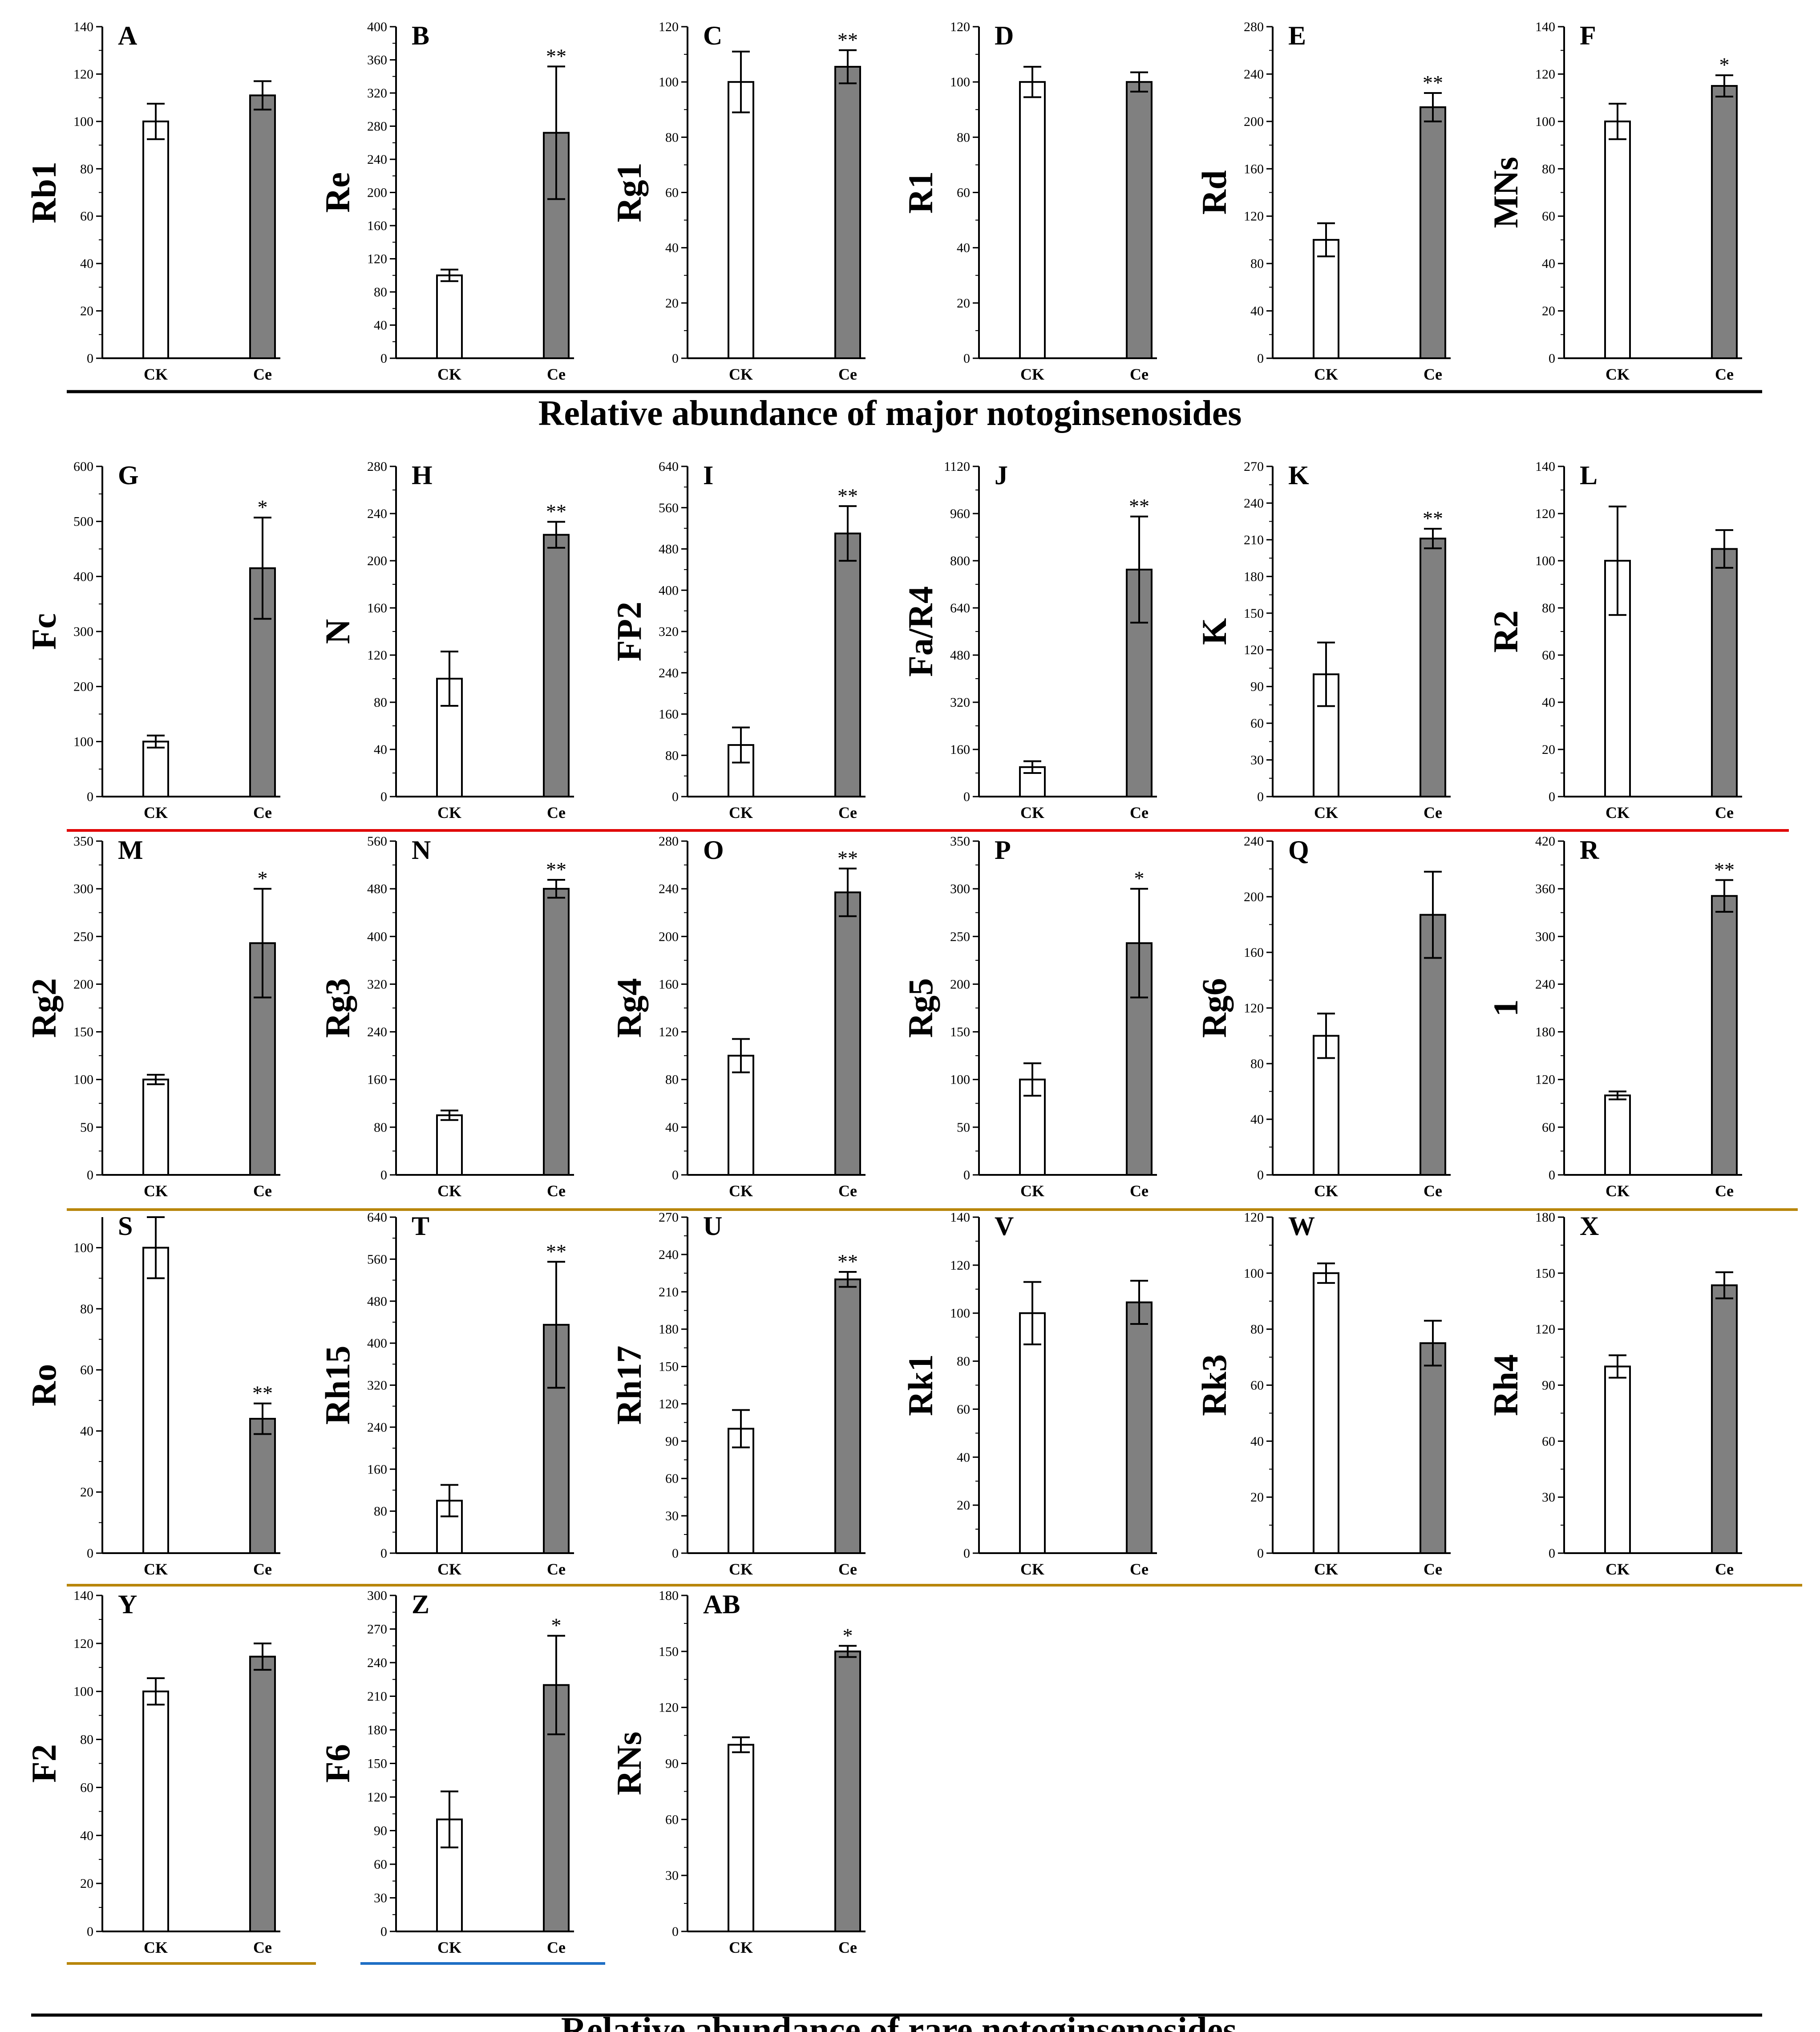 The image size is (1820, 2032). What do you see at coordinates (377, 60) in the screenshot?
I see `y-tick-label: 360` at bounding box center [377, 60].